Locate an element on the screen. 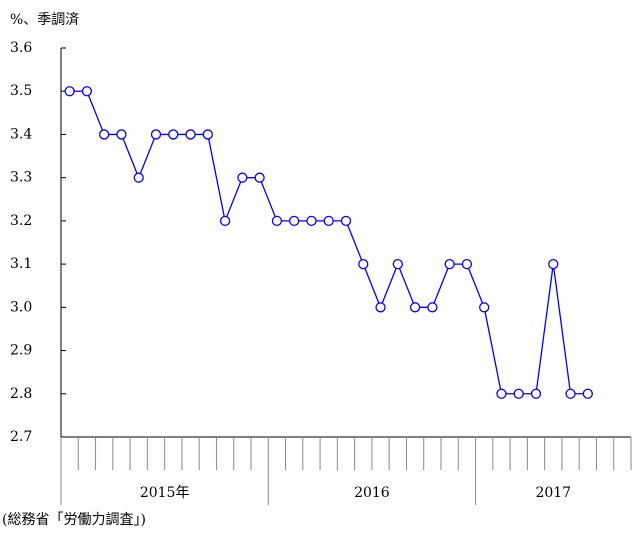  y-tick-label: 3.2 is located at coordinates (21, 221).